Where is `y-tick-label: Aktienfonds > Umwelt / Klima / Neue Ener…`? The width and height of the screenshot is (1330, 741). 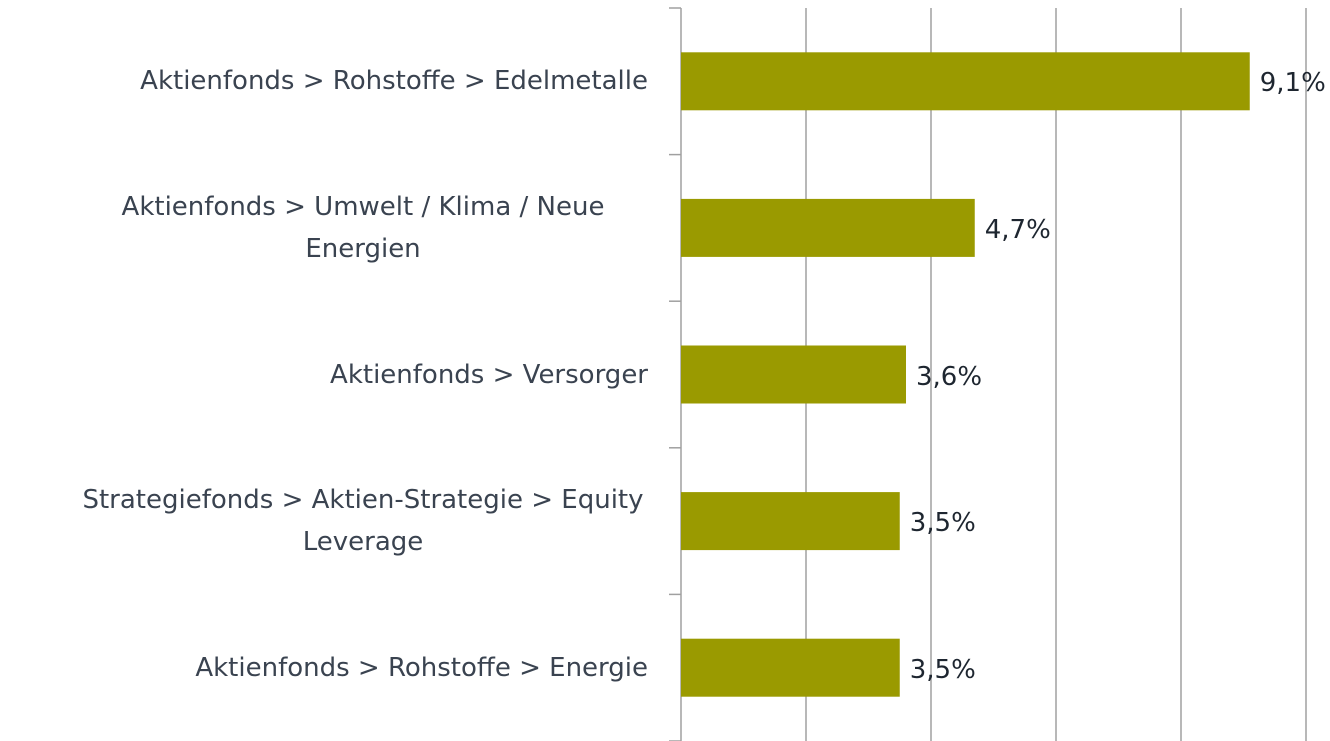 y-tick-label: Aktienfonds > Umwelt / Klima / Neue Ener… is located at coordinates (363, 227).